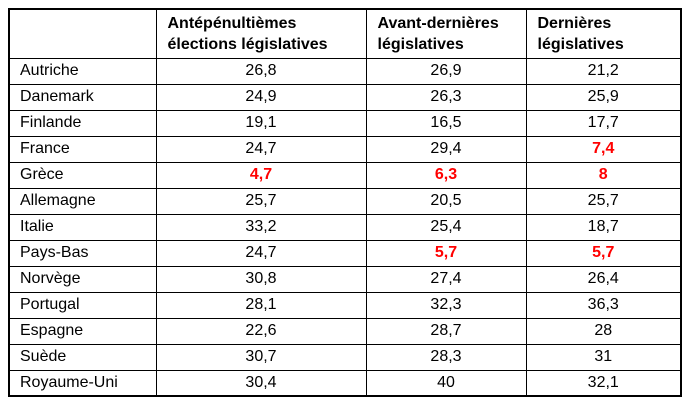  Describe the element at coordinates (603, 123) in the screenshot. I see `value-cell: 17,7` at that location.